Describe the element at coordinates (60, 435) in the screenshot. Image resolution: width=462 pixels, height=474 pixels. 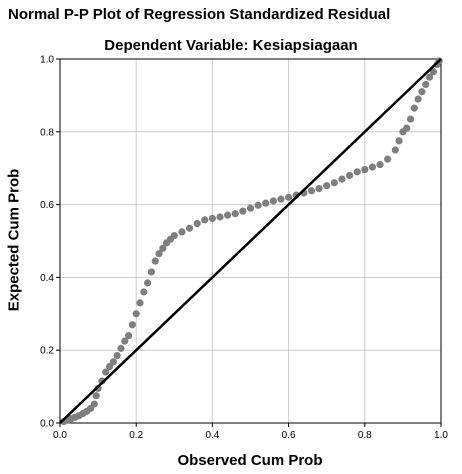
I see `x-tick-label: 0.0` at that location.